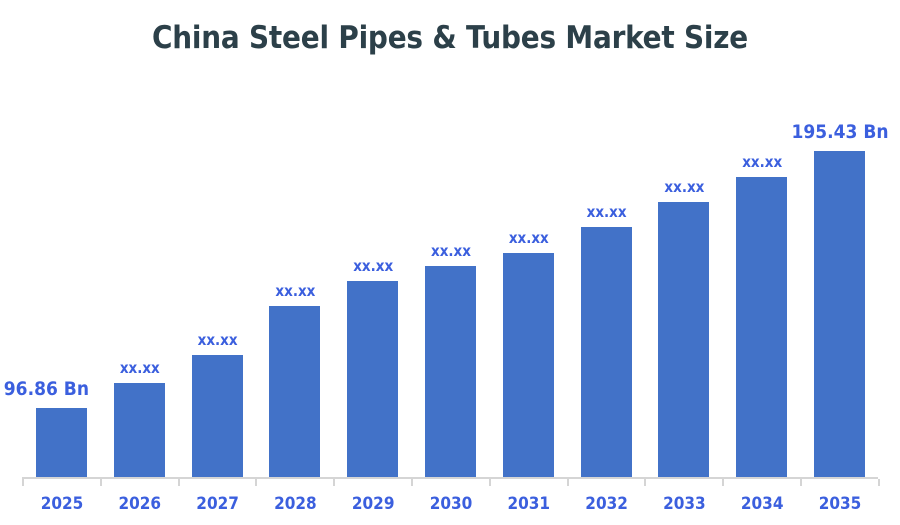 The width and height of the screenshot is (900, 525). I want to click on chart-title: China Steel Pipes & Tubes Market Size, so click(450, 38).